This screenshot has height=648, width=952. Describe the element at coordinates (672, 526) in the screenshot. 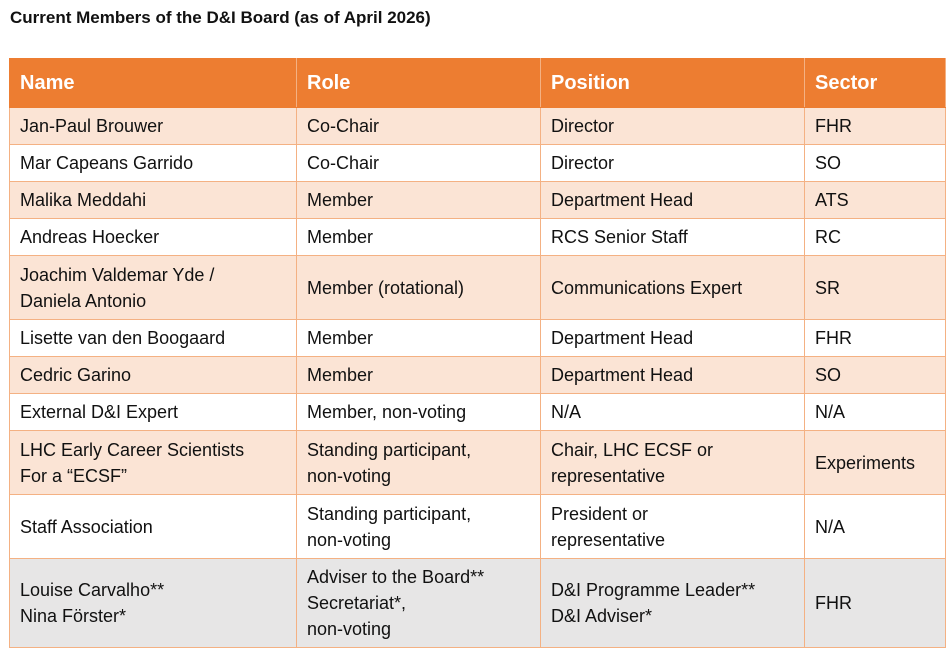

I see `cell-position: President or representative` at that location.